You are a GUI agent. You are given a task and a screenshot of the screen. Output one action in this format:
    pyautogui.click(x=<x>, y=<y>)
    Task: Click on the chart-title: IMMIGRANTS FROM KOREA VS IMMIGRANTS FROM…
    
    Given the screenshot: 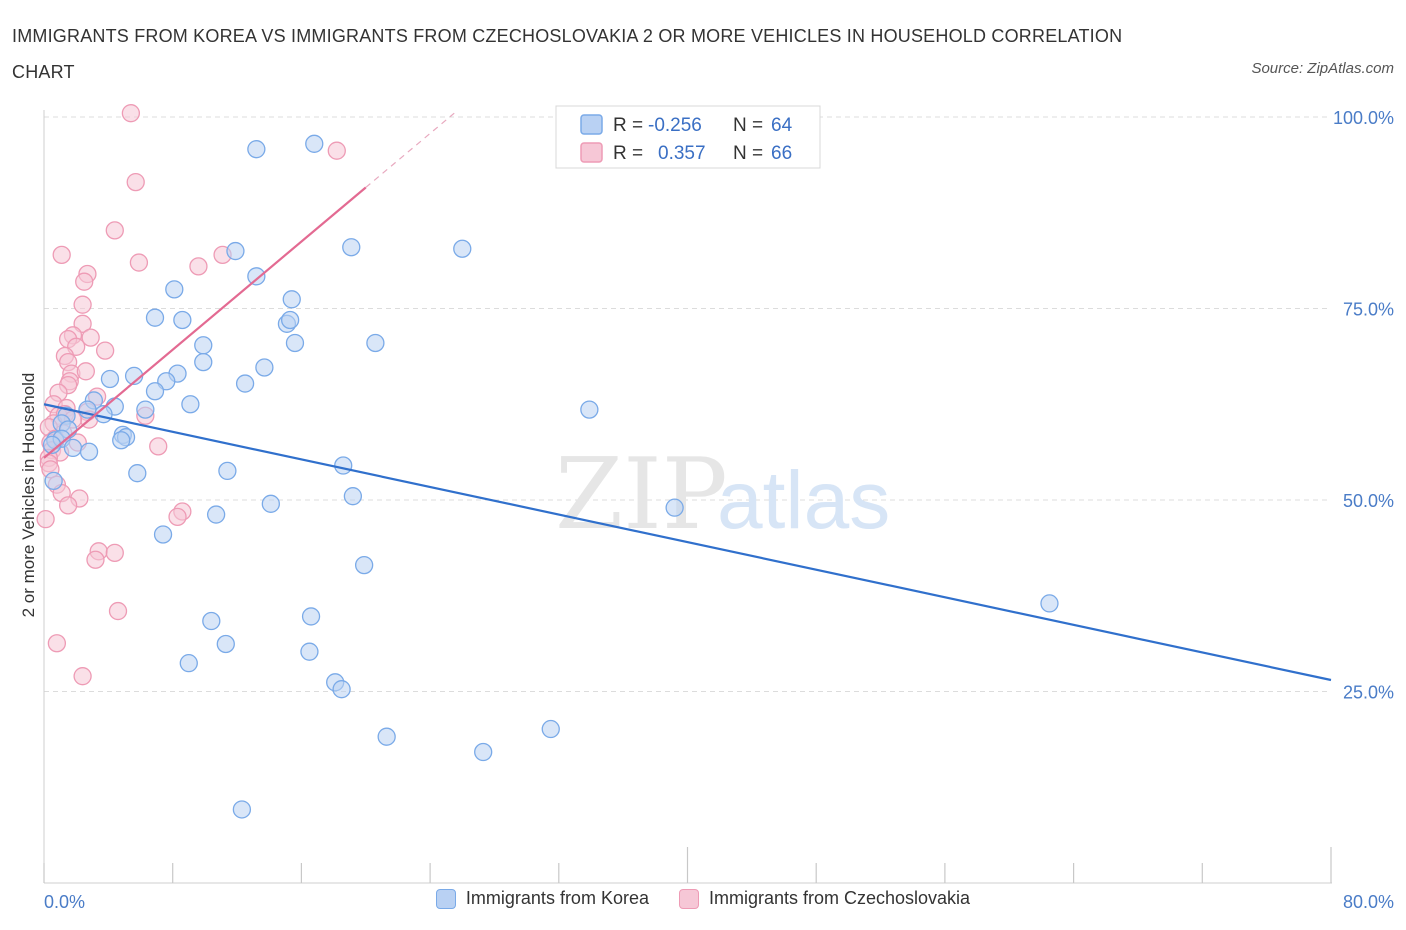 What is the action you would take?
    pyautogui.click(x=567, y=54)
    